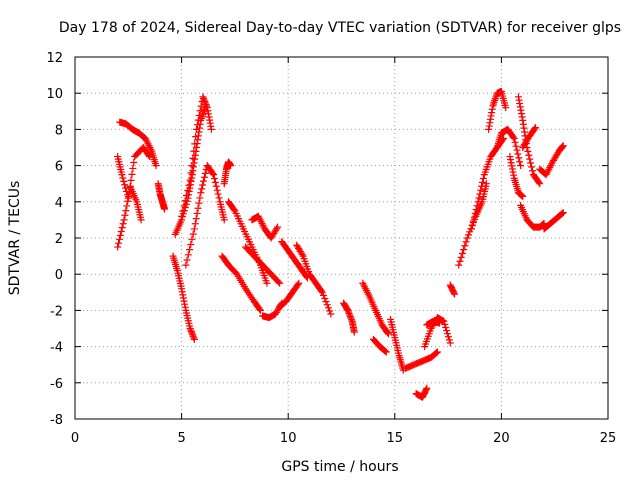 This screenshot has width=640, height=480. What do you see at coordinates (395, 438) in the screenshot?
I see `x-tick-label: 15` at bounding box center [395, 438].